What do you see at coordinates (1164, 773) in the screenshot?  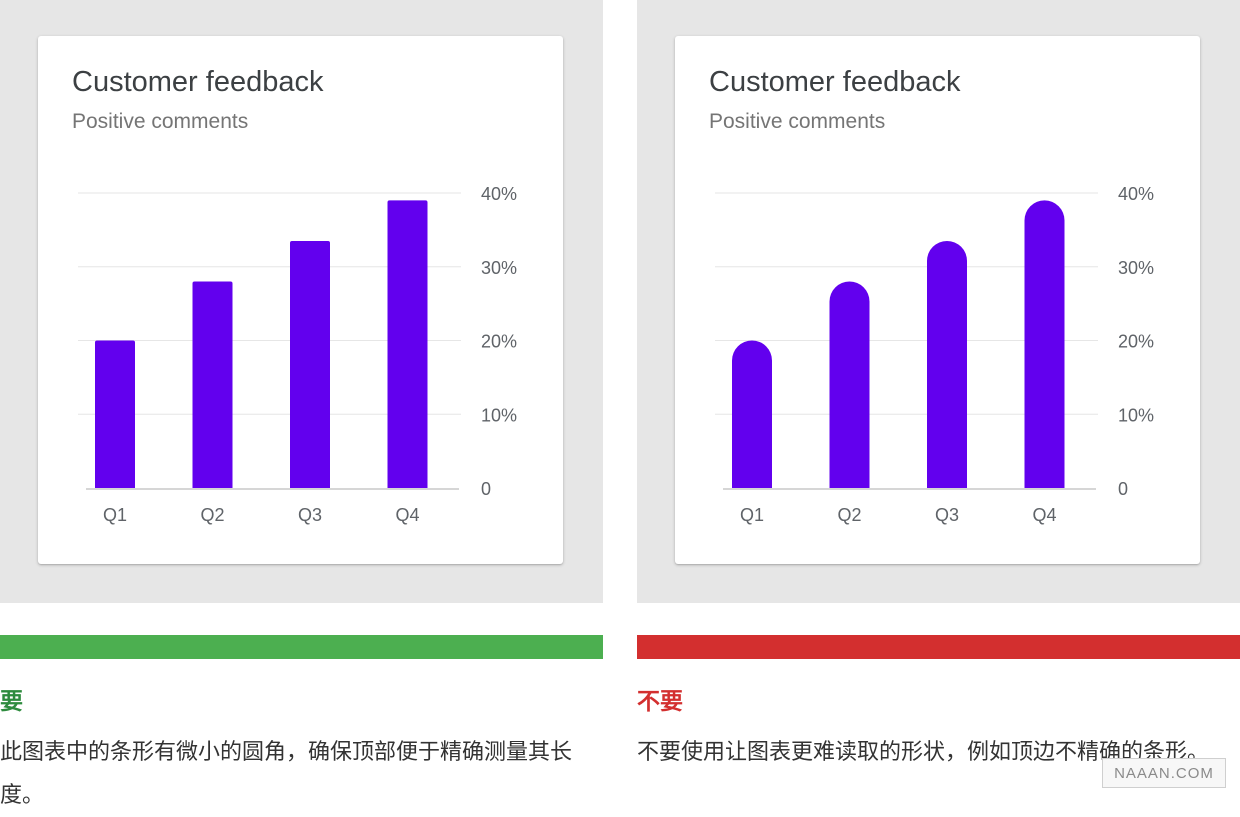 I see `watermark-logo: NAAAN.COM` at bounding box center [1164, 773].